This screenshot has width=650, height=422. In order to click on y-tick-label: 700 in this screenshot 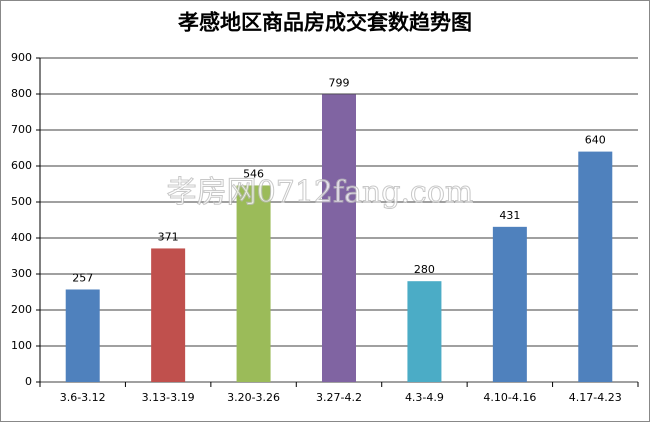, I will do `click(21, 129)`.